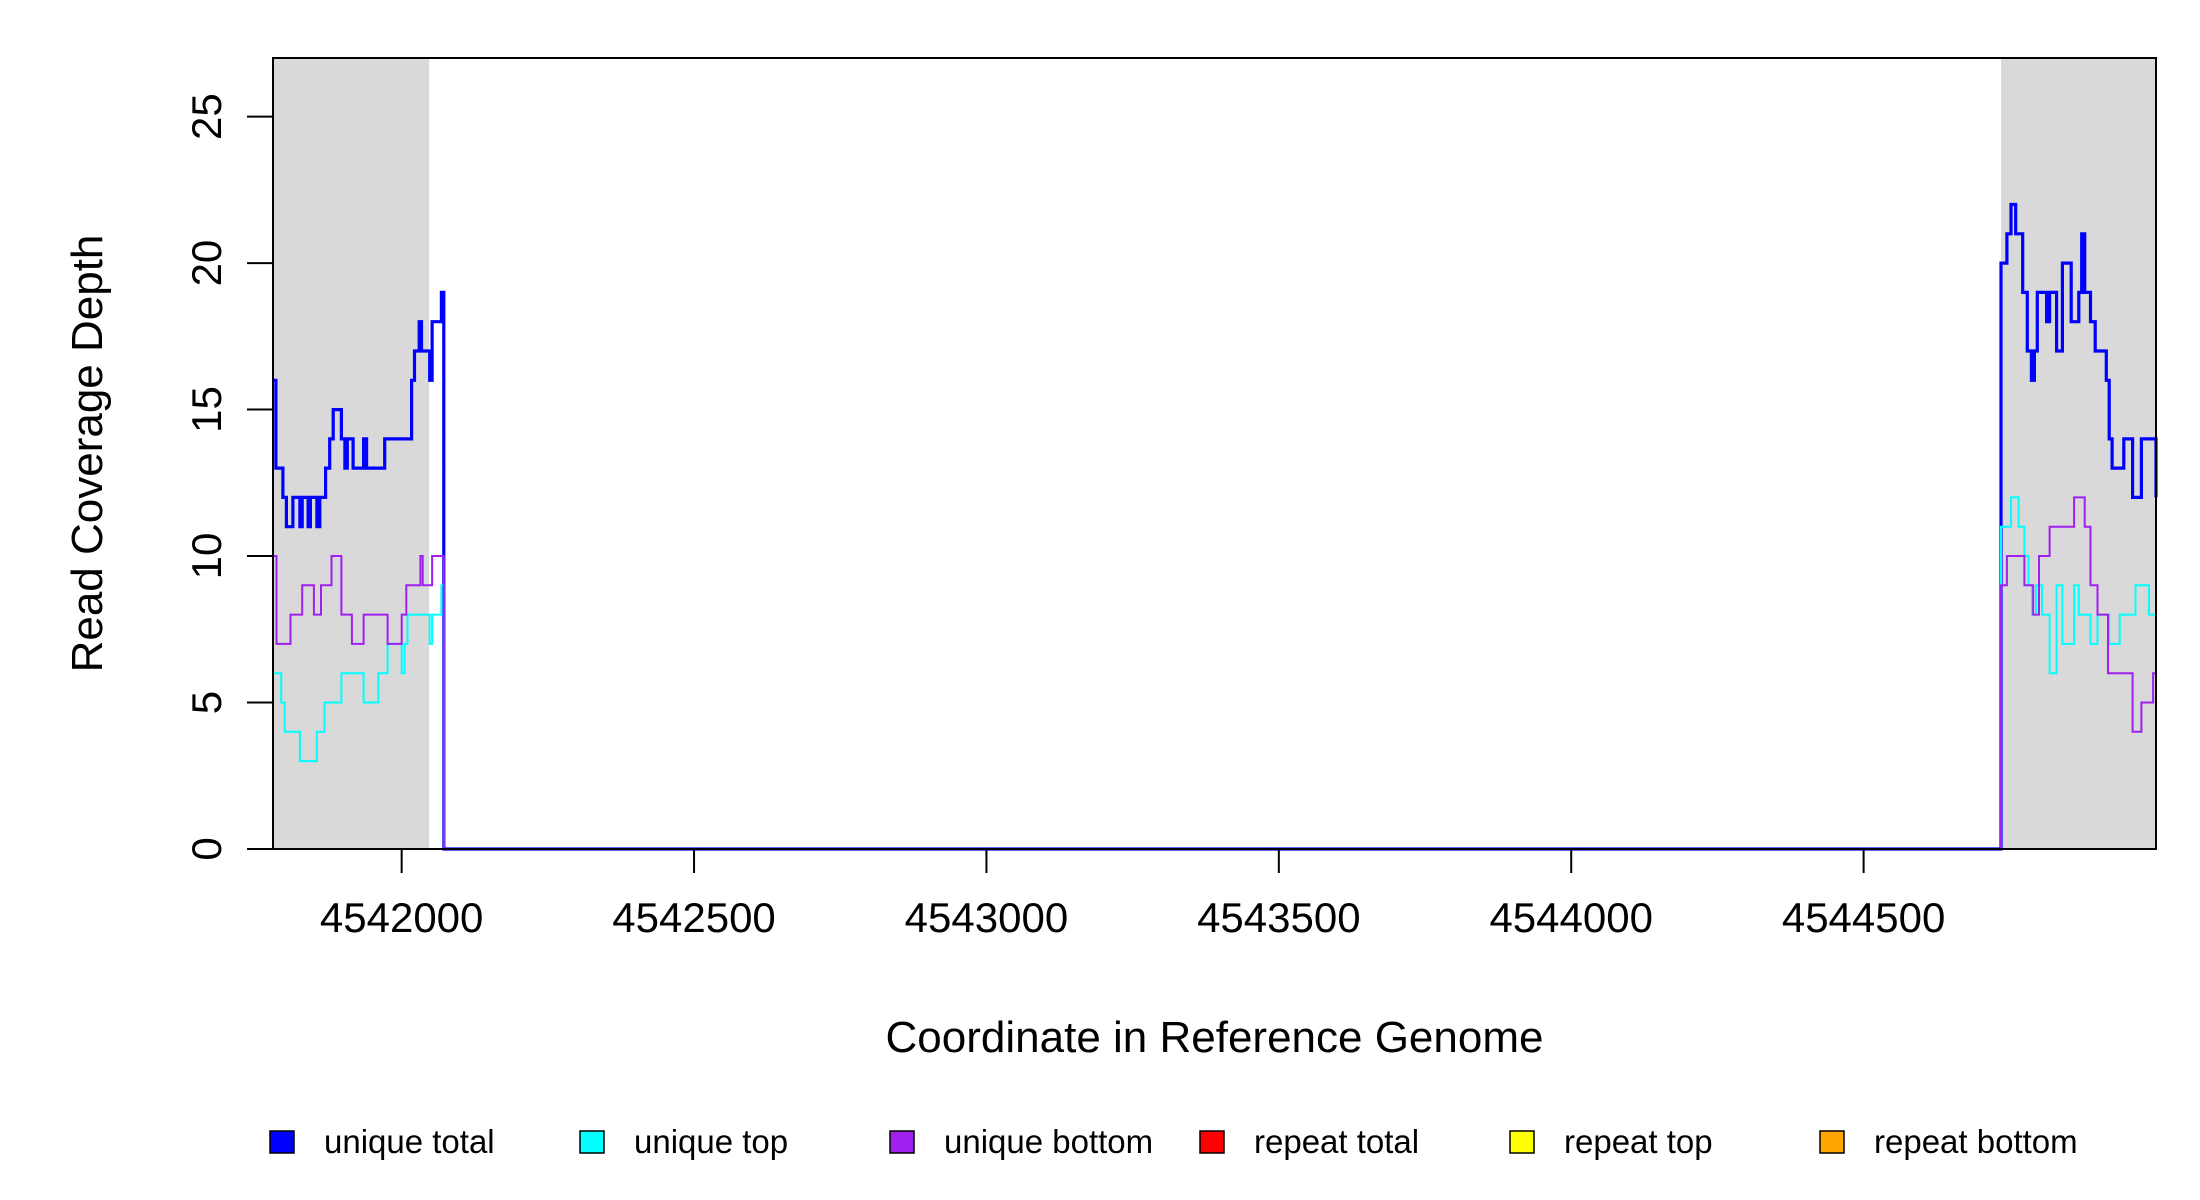 The height and width of the screenshot is (1200, 2200). I want to click on legend-swatch-unique-top, so click(592, 1142).